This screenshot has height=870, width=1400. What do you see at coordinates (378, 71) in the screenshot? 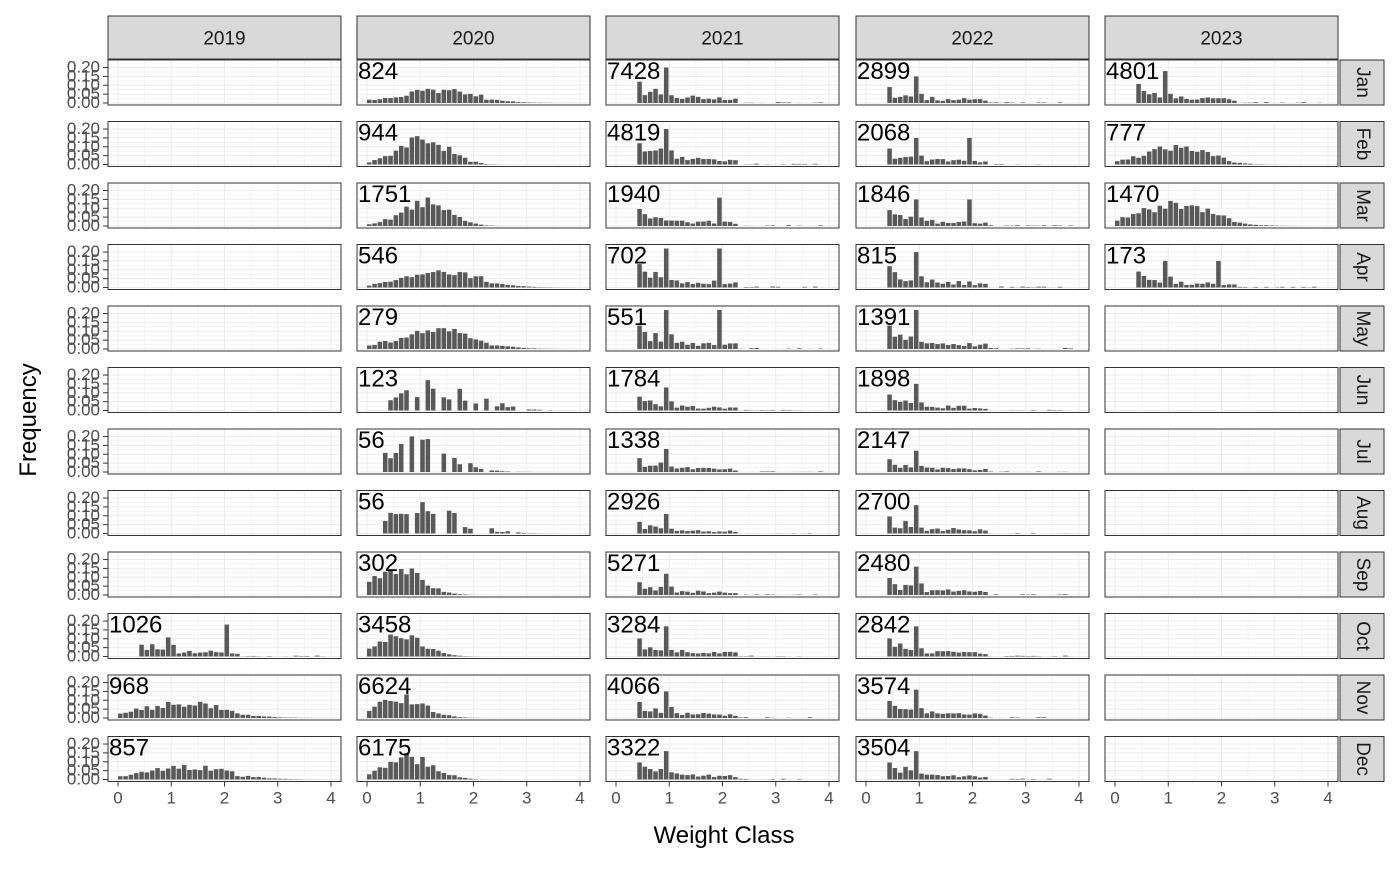
I see `panel-count-label: 824` at bounding box center [378, 71].